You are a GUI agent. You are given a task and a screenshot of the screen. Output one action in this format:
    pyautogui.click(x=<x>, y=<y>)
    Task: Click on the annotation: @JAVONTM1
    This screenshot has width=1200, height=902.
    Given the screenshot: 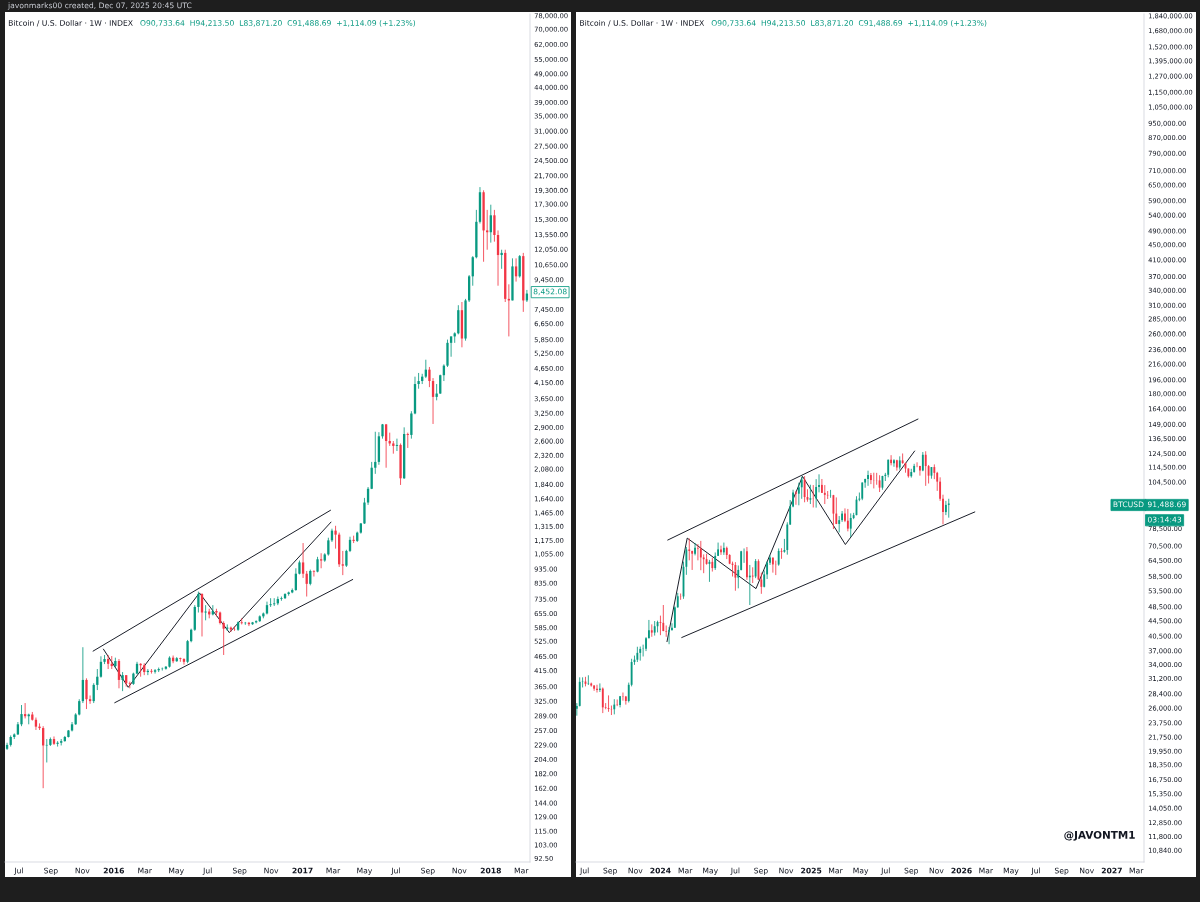 What is the action you would take?
    pyautogui.click(x=1099, y=835)
    